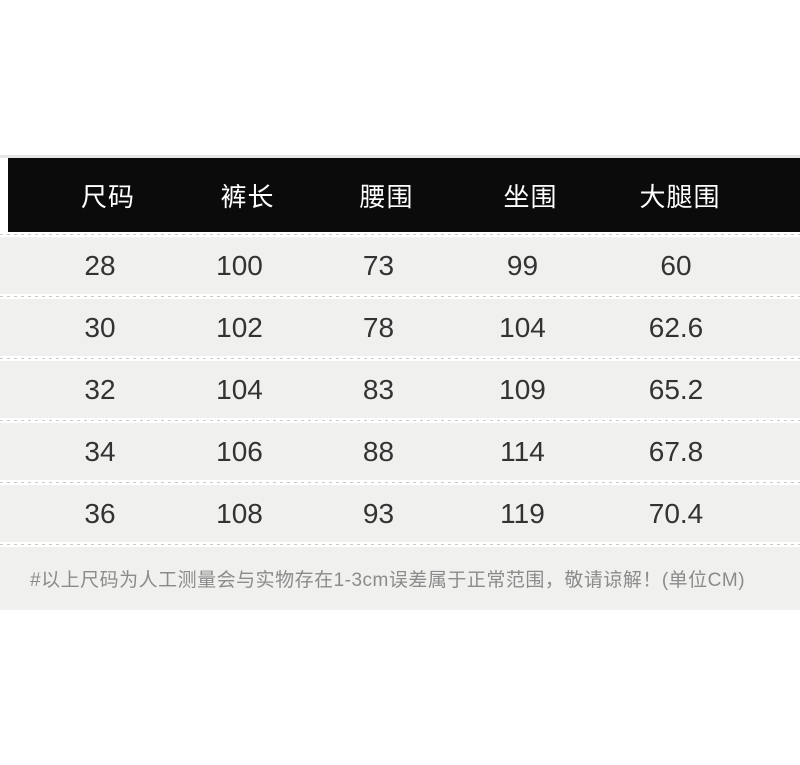 The width and height of the screenshot is (800, 765). Describe the element at coordinates (400, 513) in the screenshot. I see `table-row: 36 108 93 119 70.4` at that location.